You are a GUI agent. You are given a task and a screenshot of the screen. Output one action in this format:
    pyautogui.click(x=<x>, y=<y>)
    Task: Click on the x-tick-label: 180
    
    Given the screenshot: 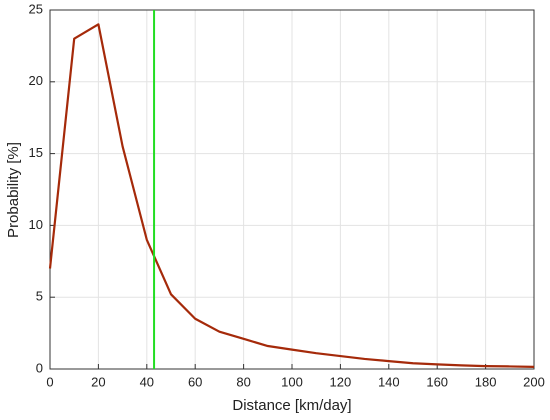 What is the action you would take?
    pyautogui.click(x=486, y=381)
    